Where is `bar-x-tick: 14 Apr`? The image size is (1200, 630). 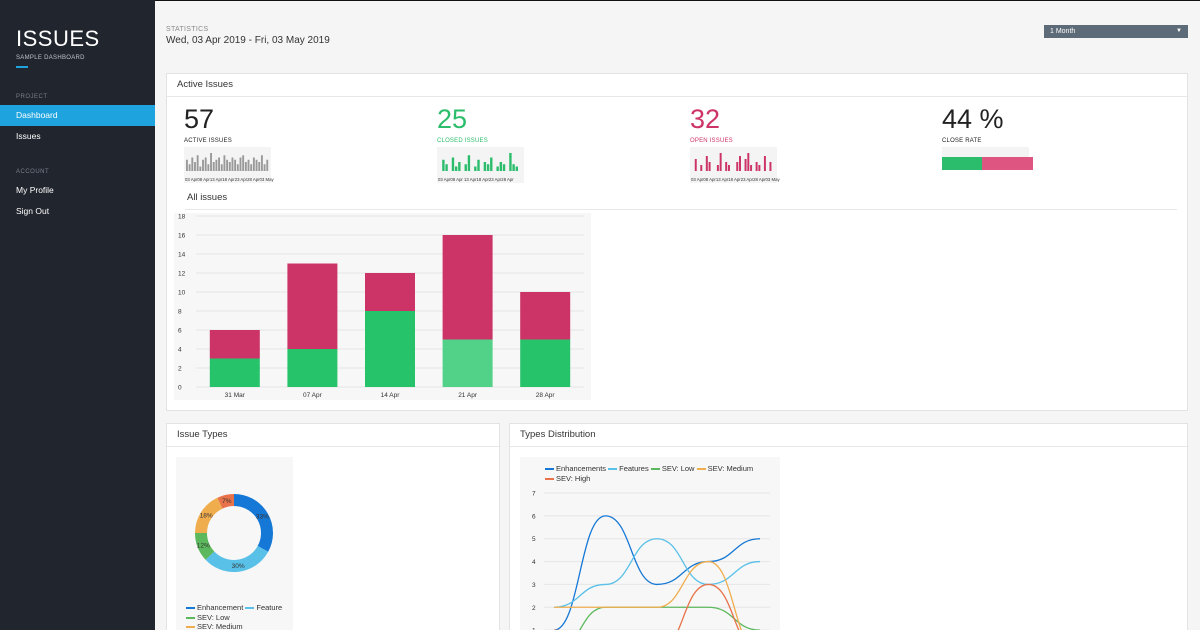
bar-x-tick: 14 Apr is located at coordinates (391, 395).